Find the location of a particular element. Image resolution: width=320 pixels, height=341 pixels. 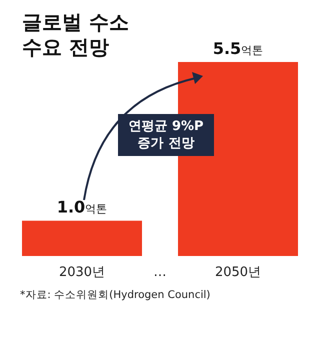

data-label: 5.5억톤 is located at coordinates (238, 48).